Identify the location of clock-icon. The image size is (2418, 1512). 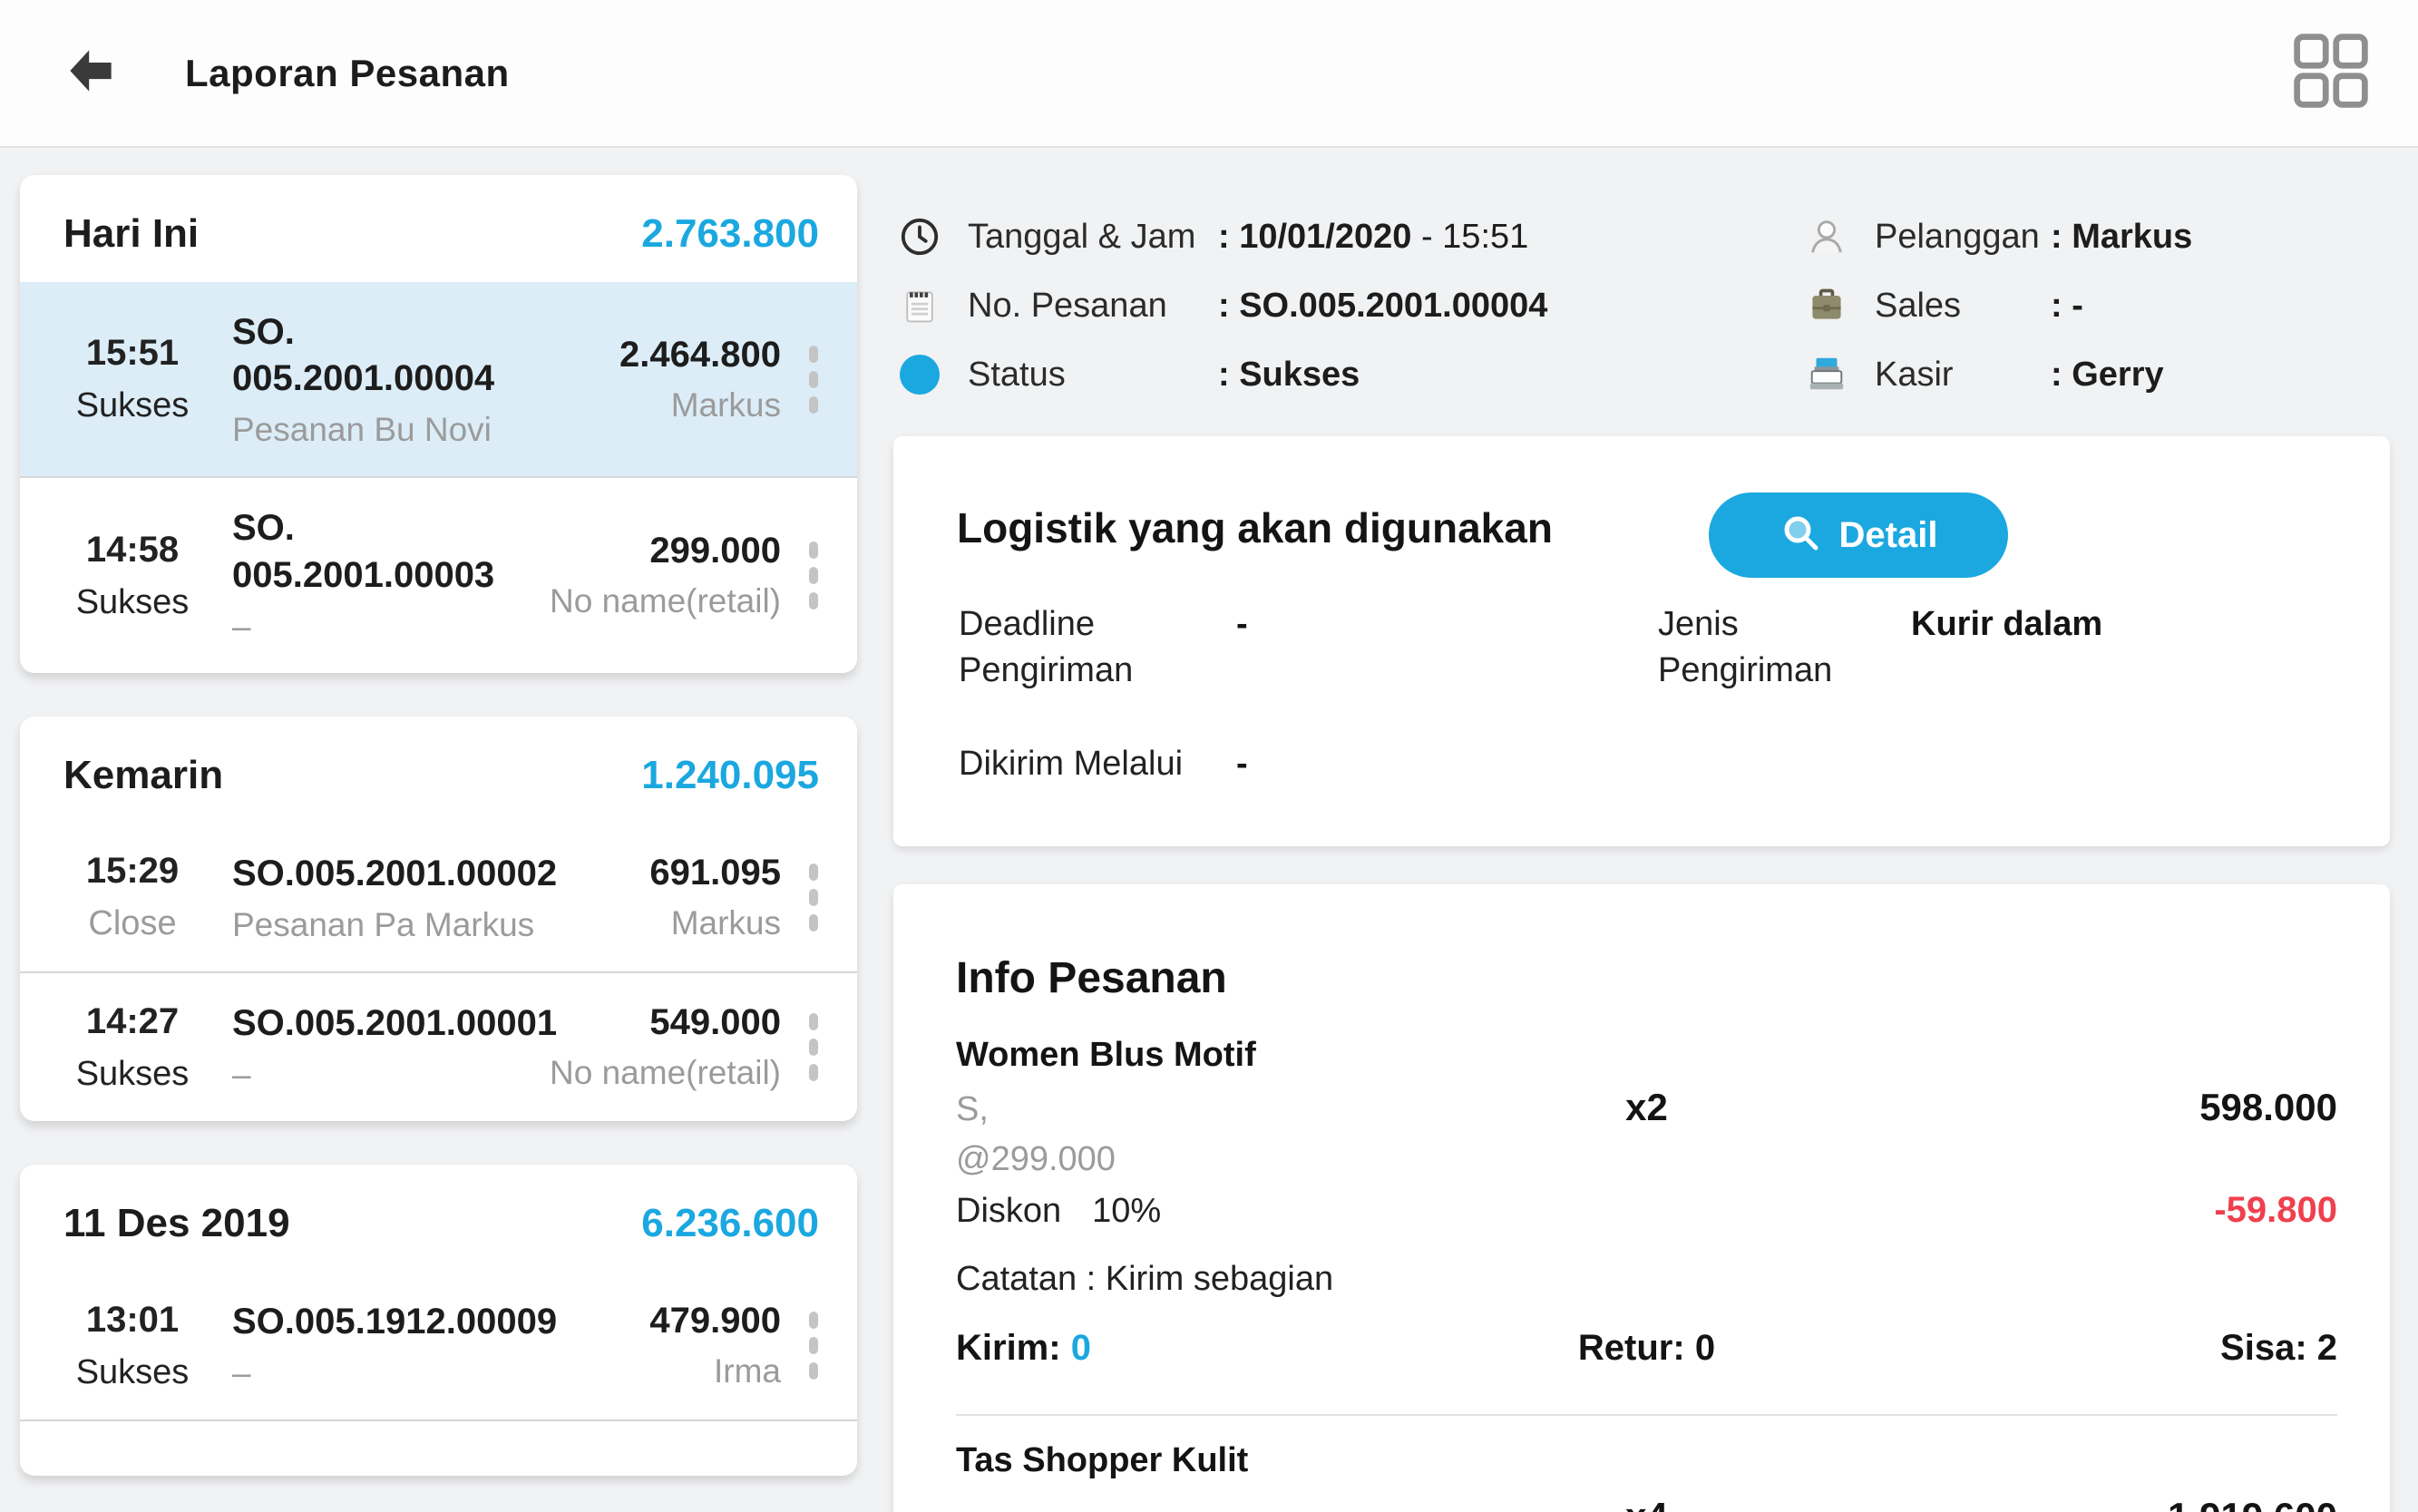
(919, 237).